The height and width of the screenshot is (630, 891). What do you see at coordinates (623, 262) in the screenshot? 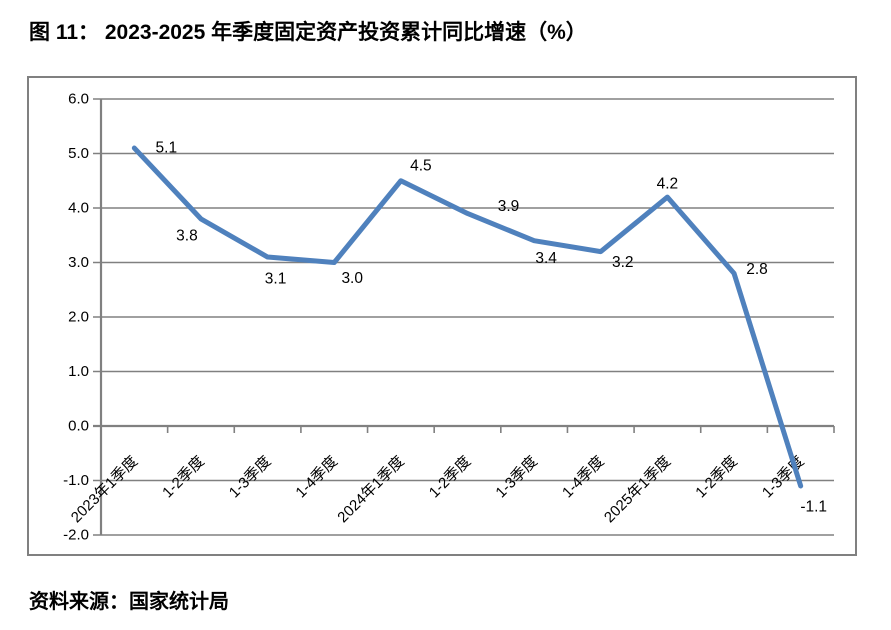
I see `data-label: 3.2` at bounding box center [623, 262].